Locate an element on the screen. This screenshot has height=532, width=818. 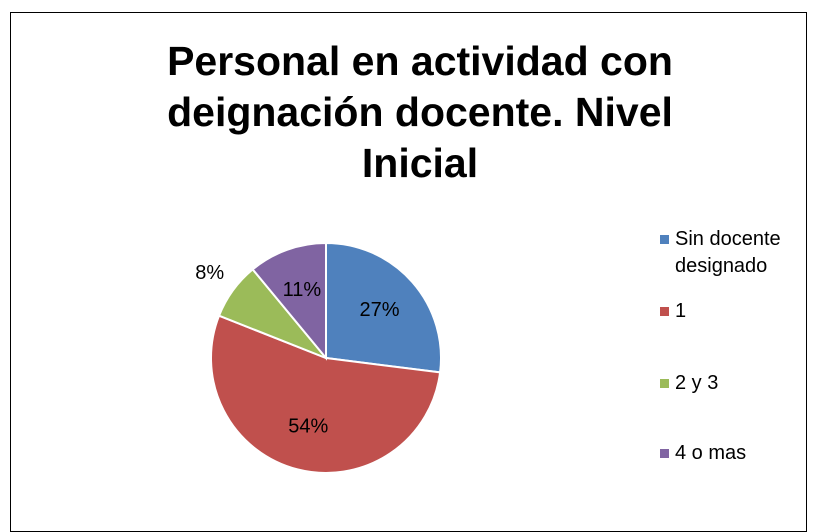
legend-label: Sin docente designado is located at coordinates (728, 252).